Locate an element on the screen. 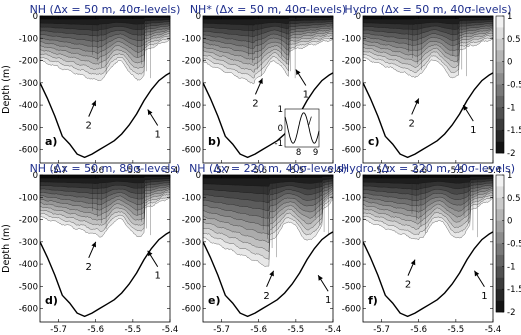 The width and height of the screenshot is (521, 335). y-tick-label: -300 is located at coordinates (28, 243).